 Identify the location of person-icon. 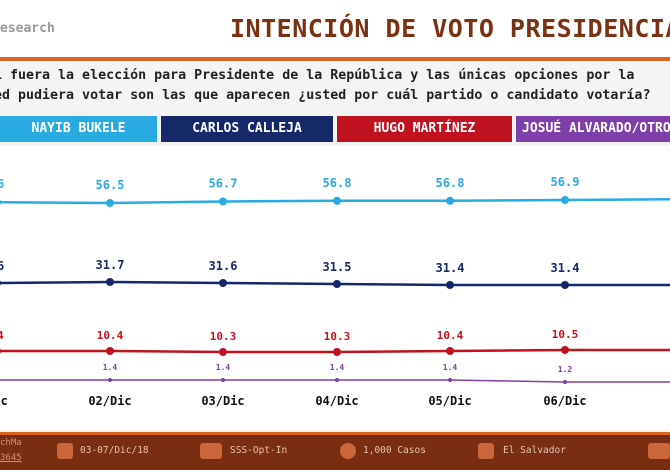
(486, 451).